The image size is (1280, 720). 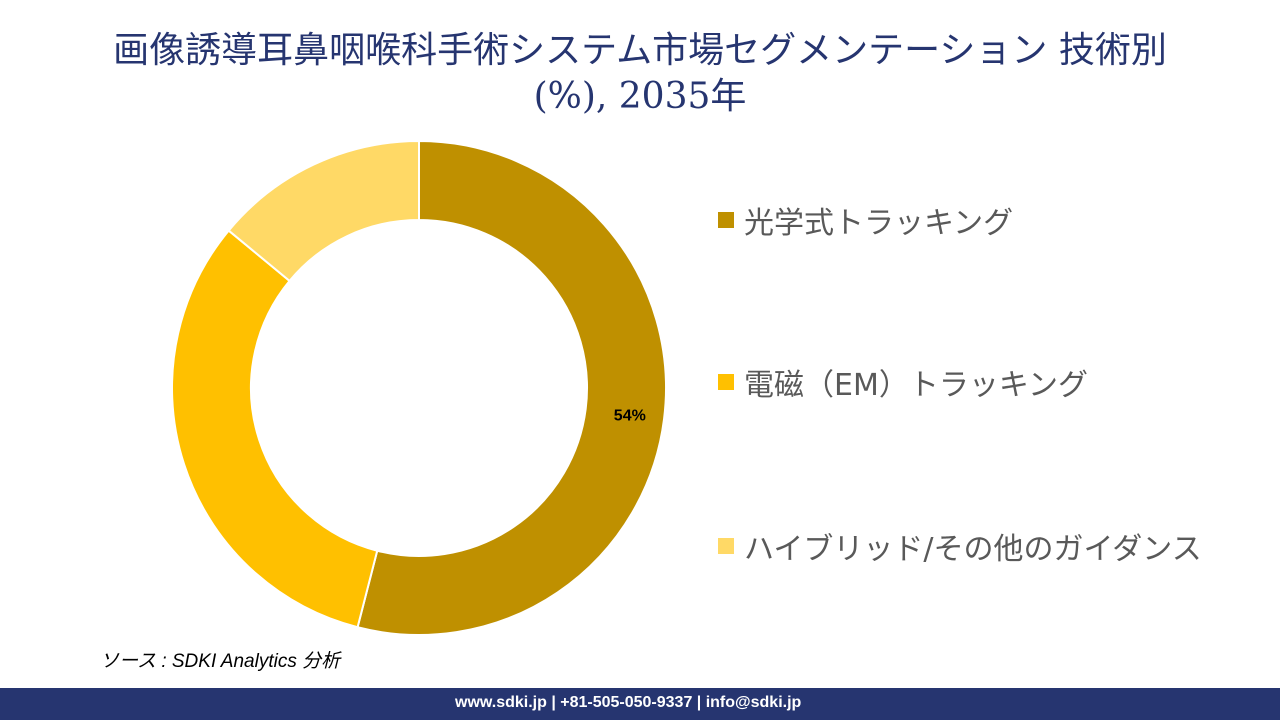 What do you see at coordinates (973, 549) in the screenshot?
I see `legend-label: ハイブリッド/その他のガイダンス` at bounding box center [973, 549].